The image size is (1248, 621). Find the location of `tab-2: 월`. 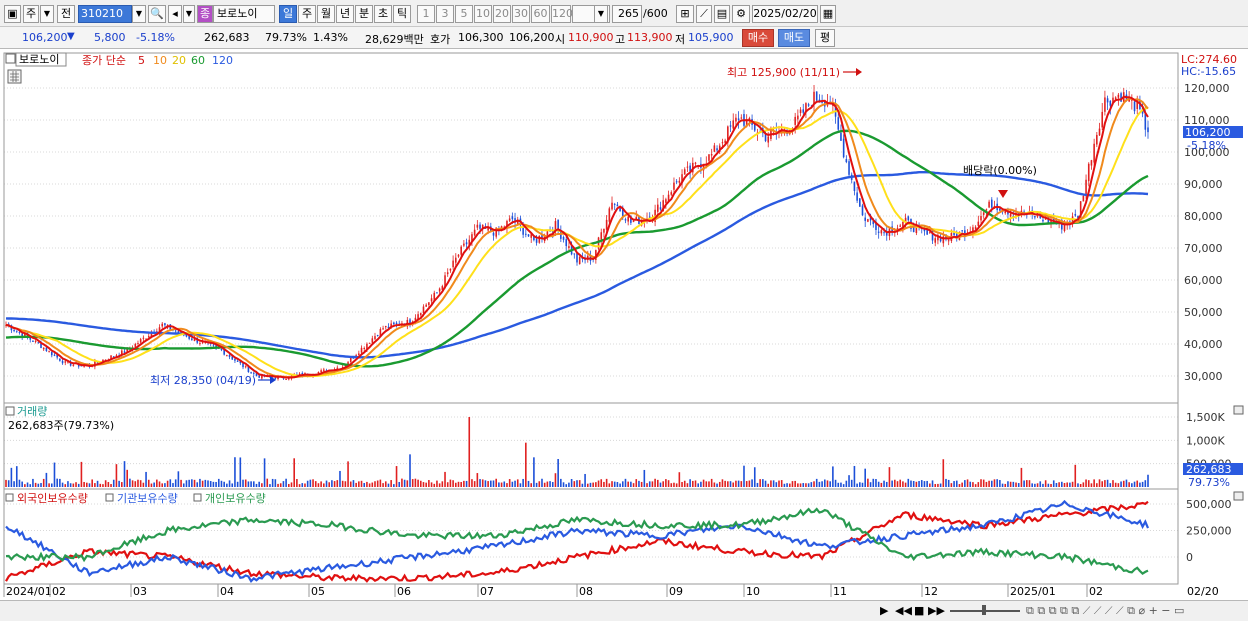

tab-2: 월 is located at coordinates (326, 14).